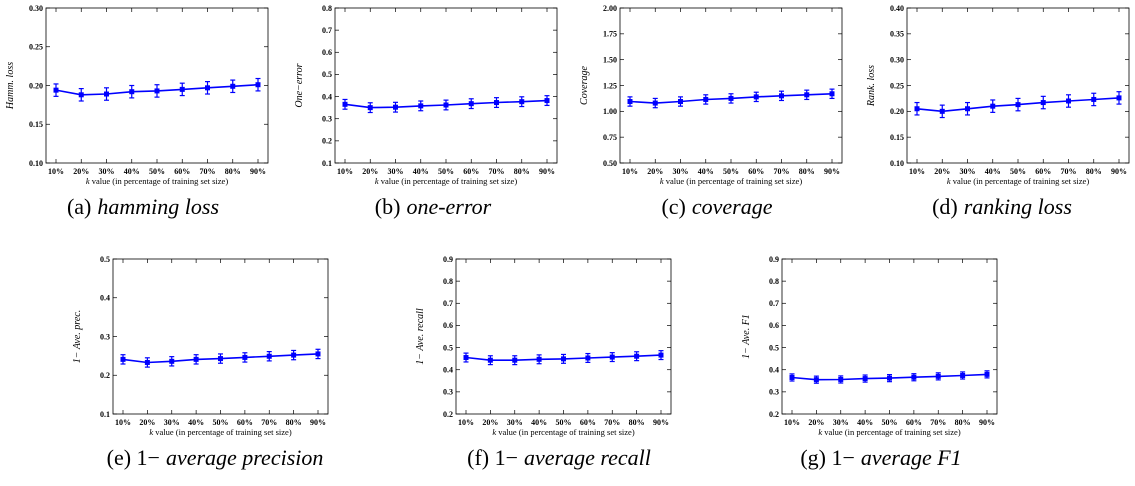  I want to click on panel-caption-metric: ranking loss, so click(1018, 206).